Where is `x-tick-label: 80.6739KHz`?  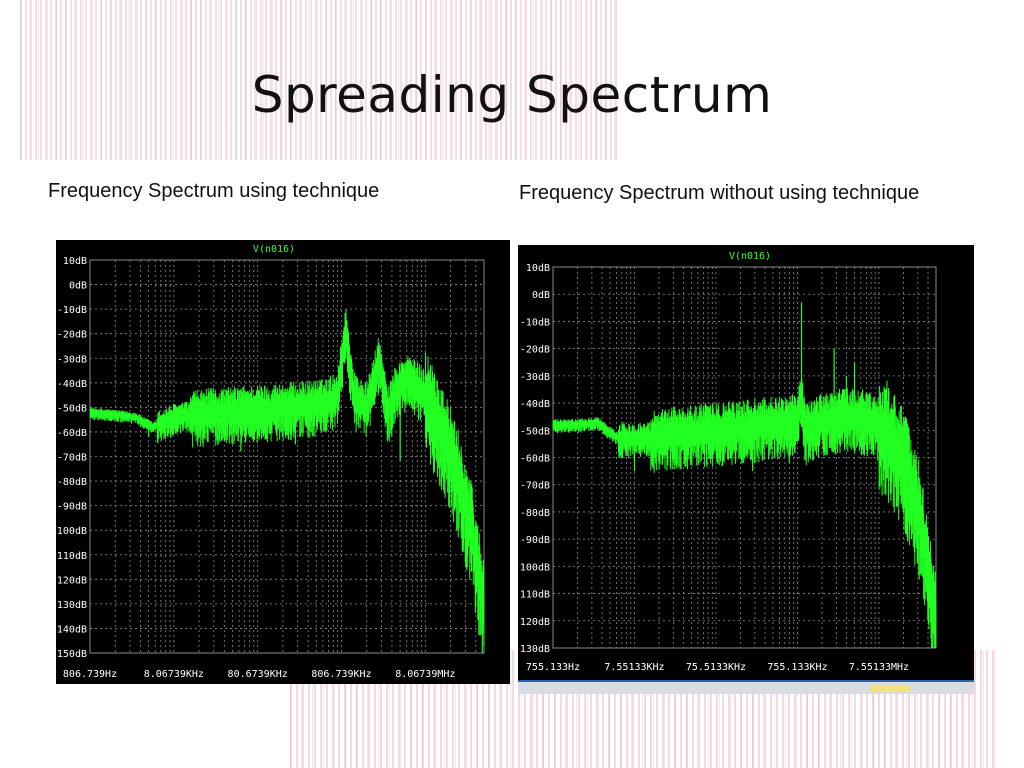
x-tick-label: 80.6739KHz is located at coordinates (258, 674).